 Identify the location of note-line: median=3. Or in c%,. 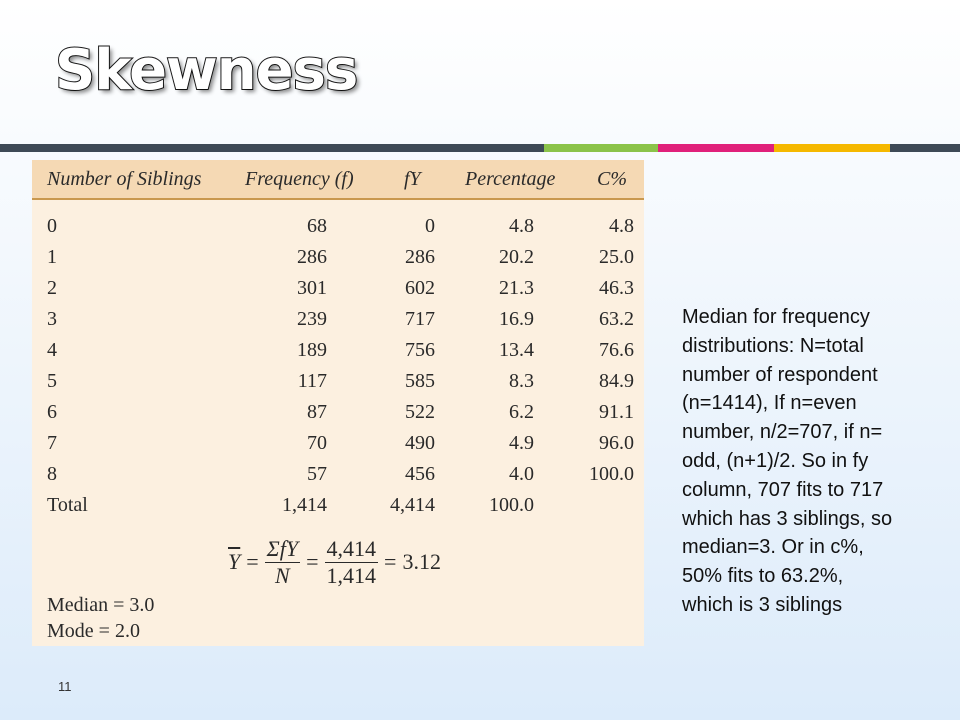
(773, 547).